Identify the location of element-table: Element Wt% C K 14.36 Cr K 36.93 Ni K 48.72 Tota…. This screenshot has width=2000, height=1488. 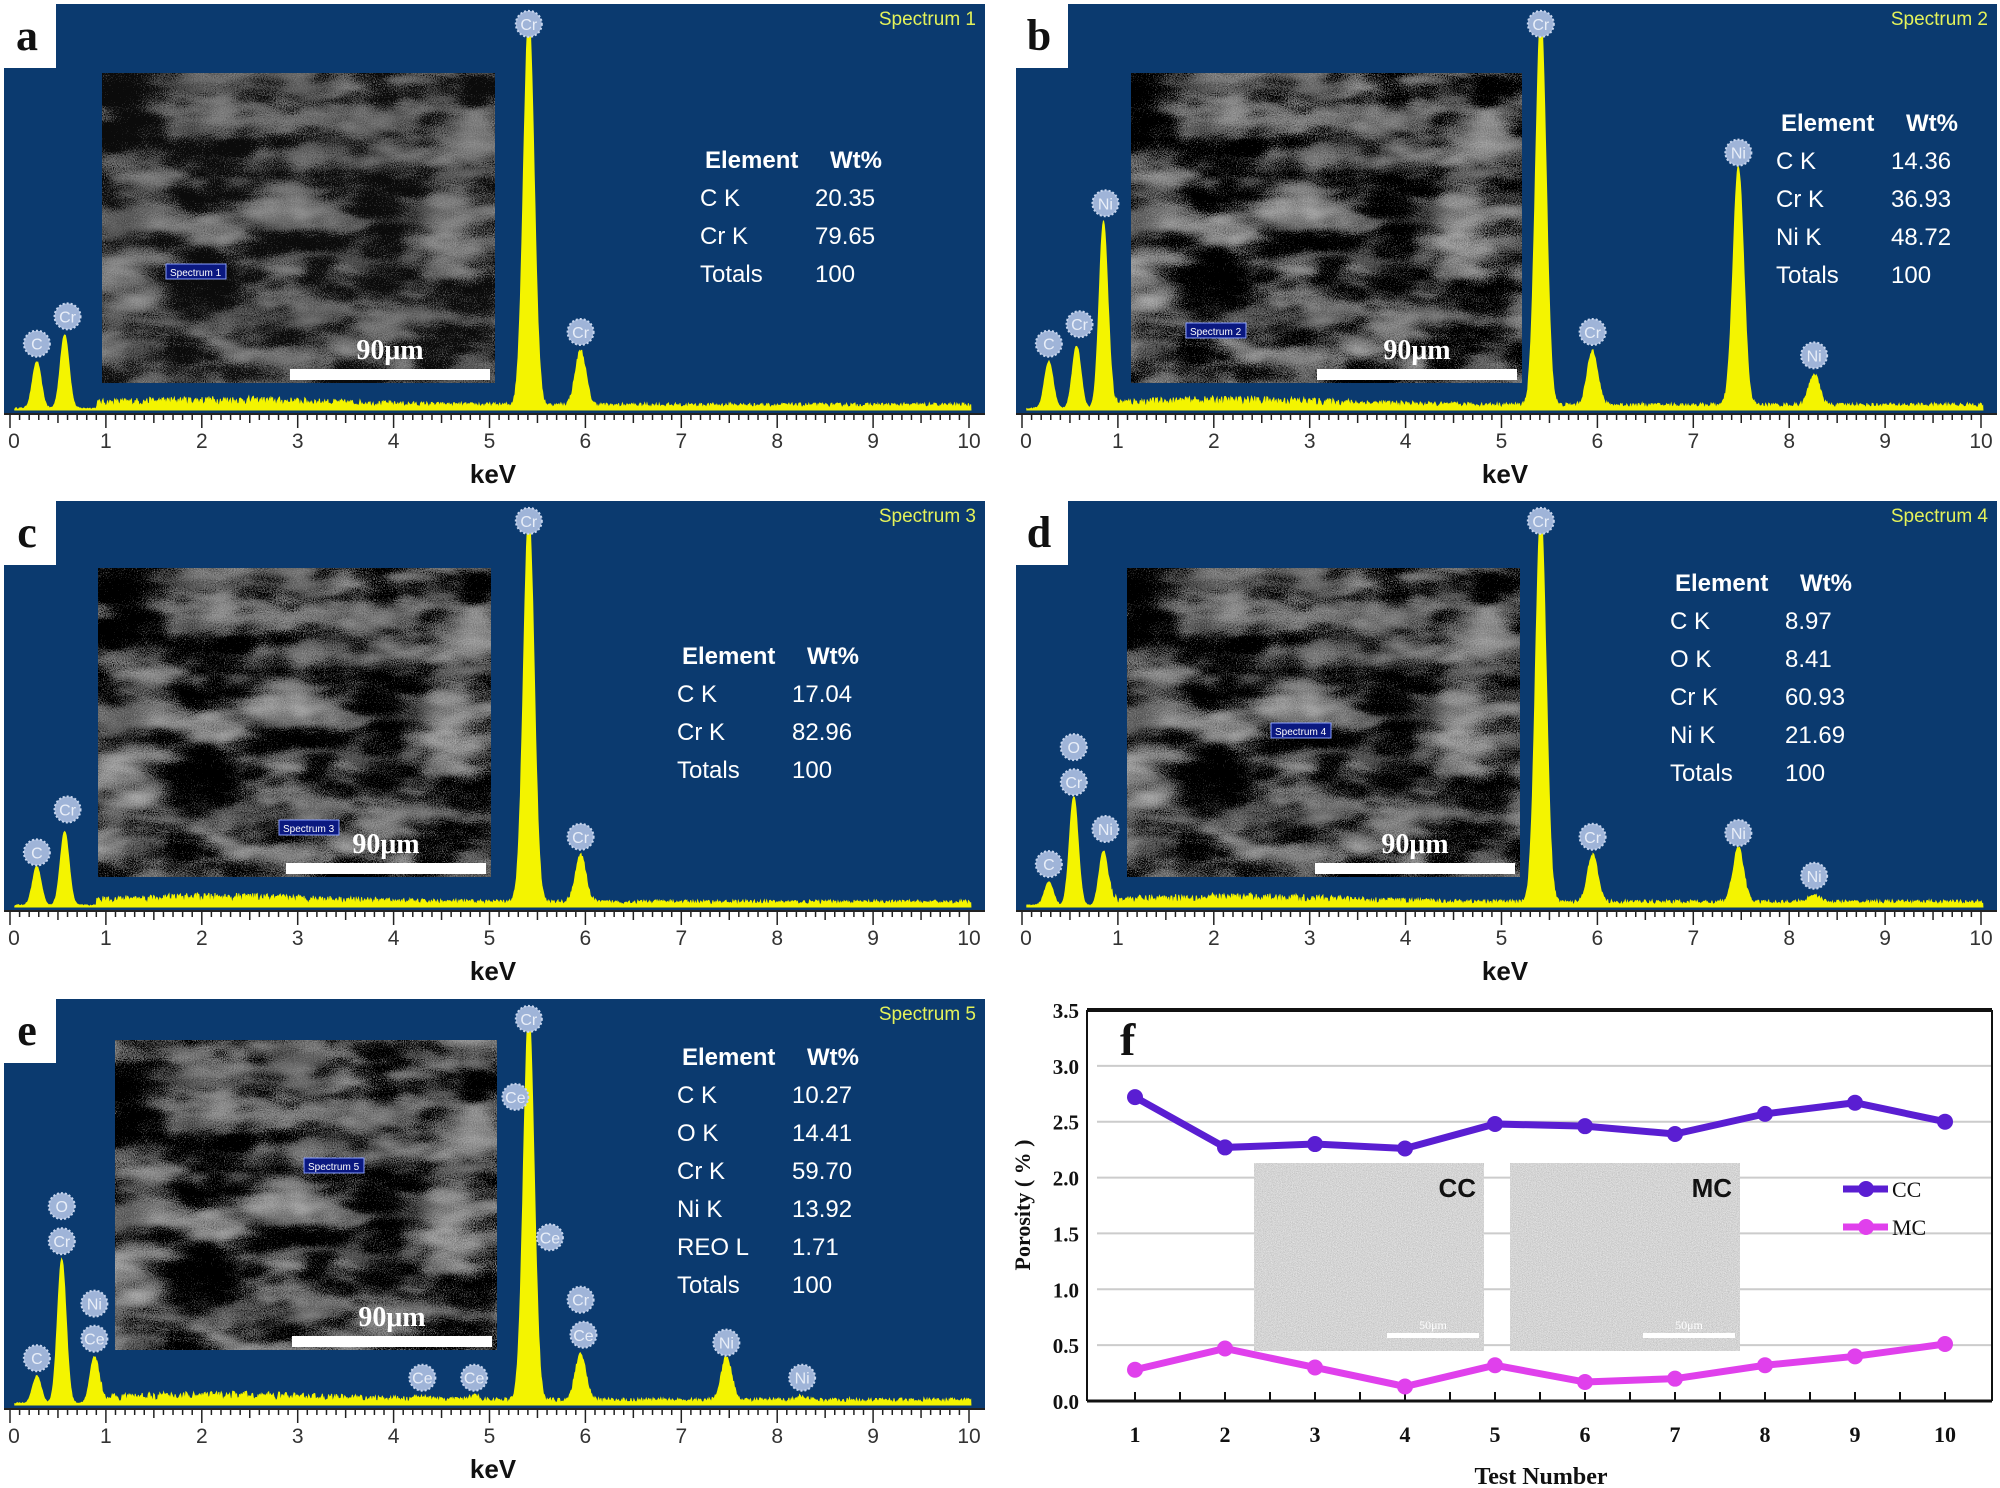
(1867, 199).